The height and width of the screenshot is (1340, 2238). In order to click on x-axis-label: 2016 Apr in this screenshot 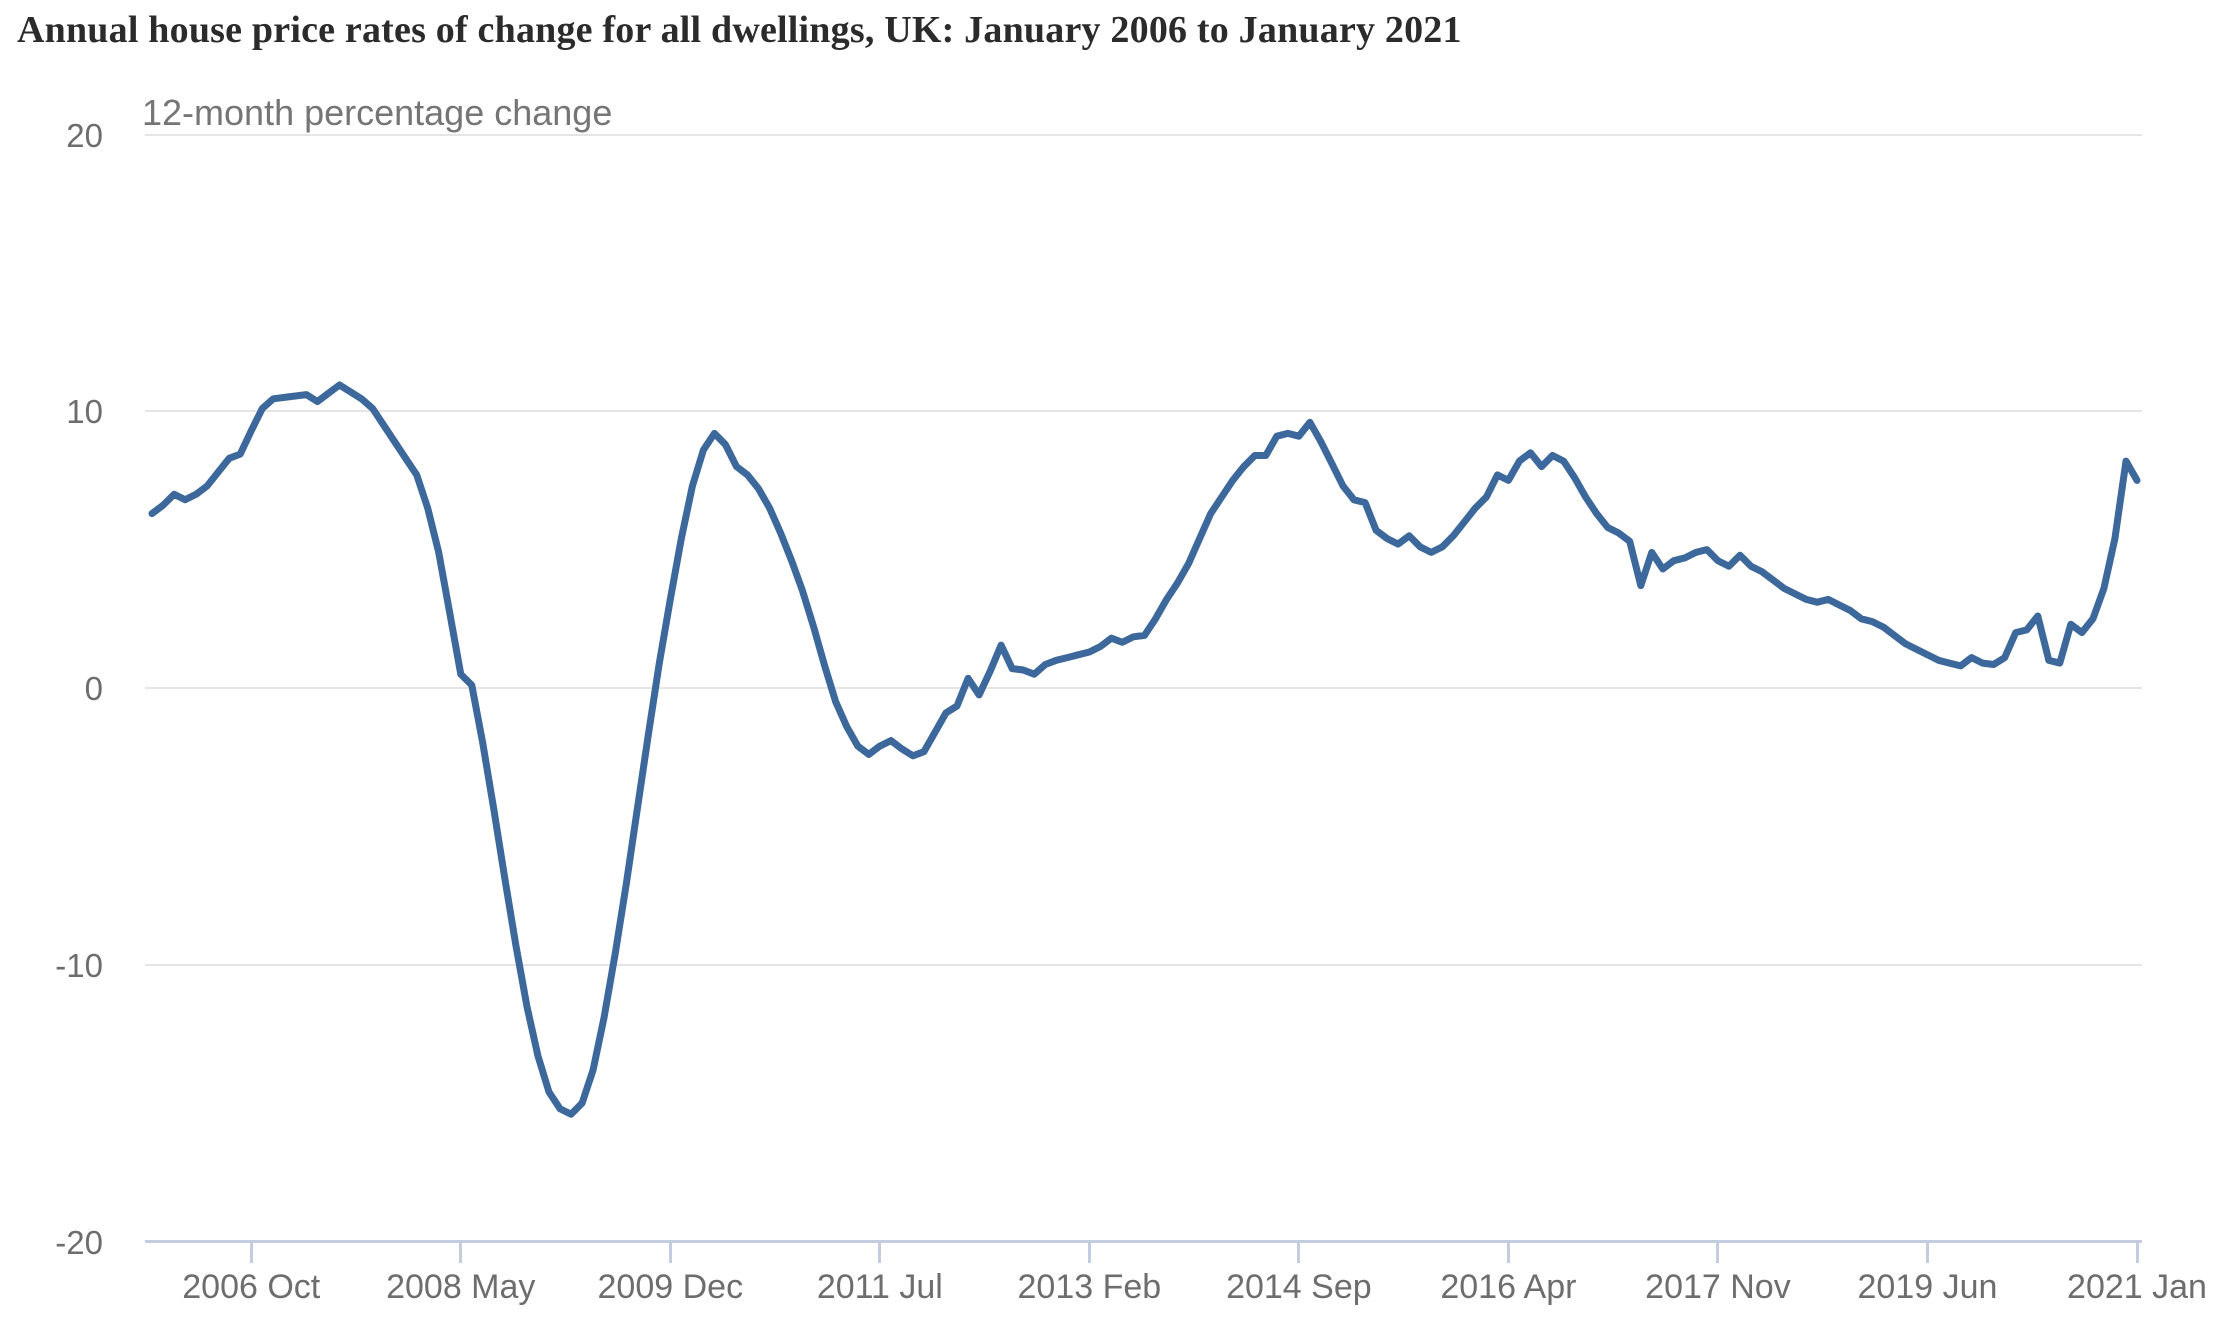, I will do `click(1508, 1287)`.